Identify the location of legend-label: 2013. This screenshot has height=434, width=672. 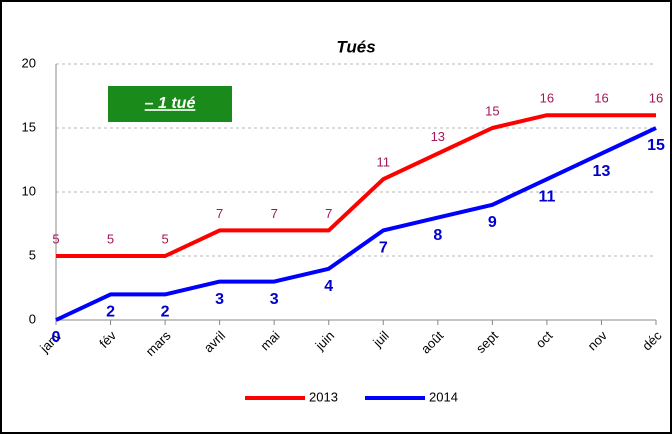
(323, 396).